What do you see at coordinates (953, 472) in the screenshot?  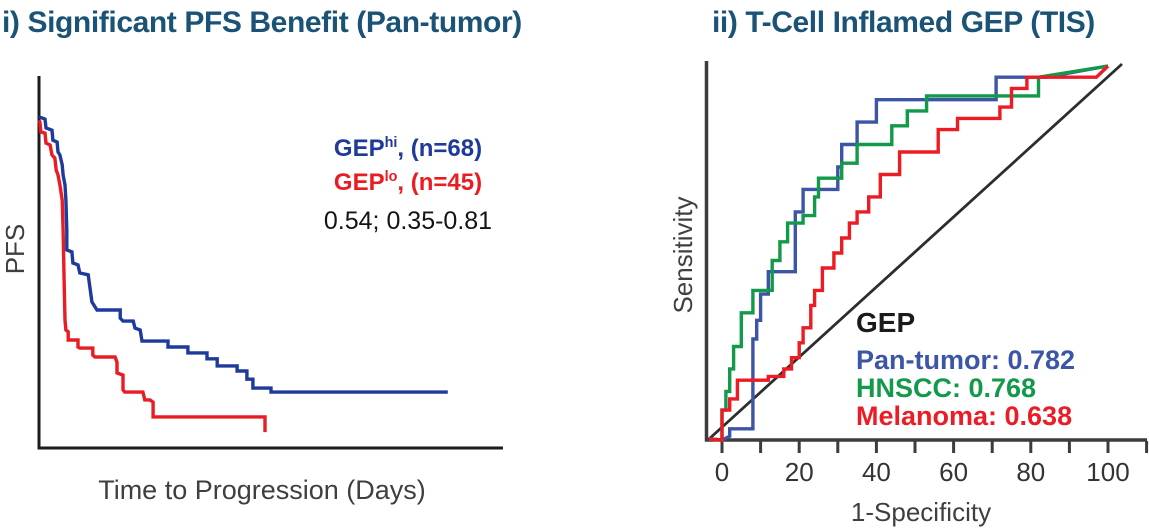 I see `roc-x-tick-label-60: 60` at bounding box center [953, 472].